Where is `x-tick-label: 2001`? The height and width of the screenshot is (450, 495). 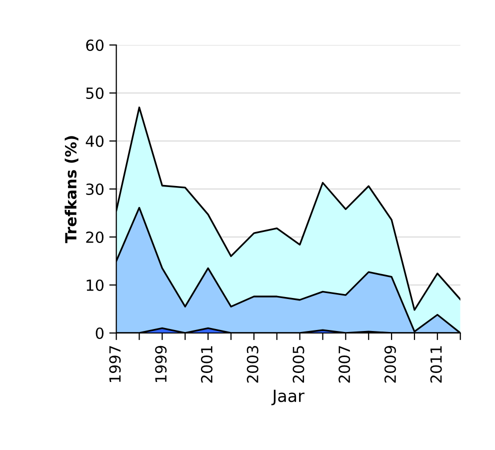
x-tick-label: 2001 is located at coordinates (206, 364).